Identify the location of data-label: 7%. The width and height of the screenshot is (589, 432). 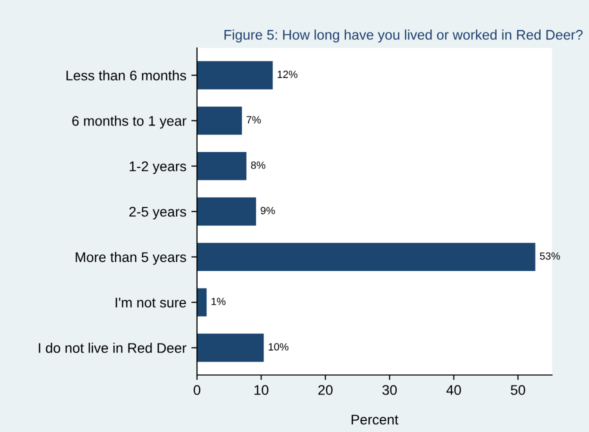
(253, 120).